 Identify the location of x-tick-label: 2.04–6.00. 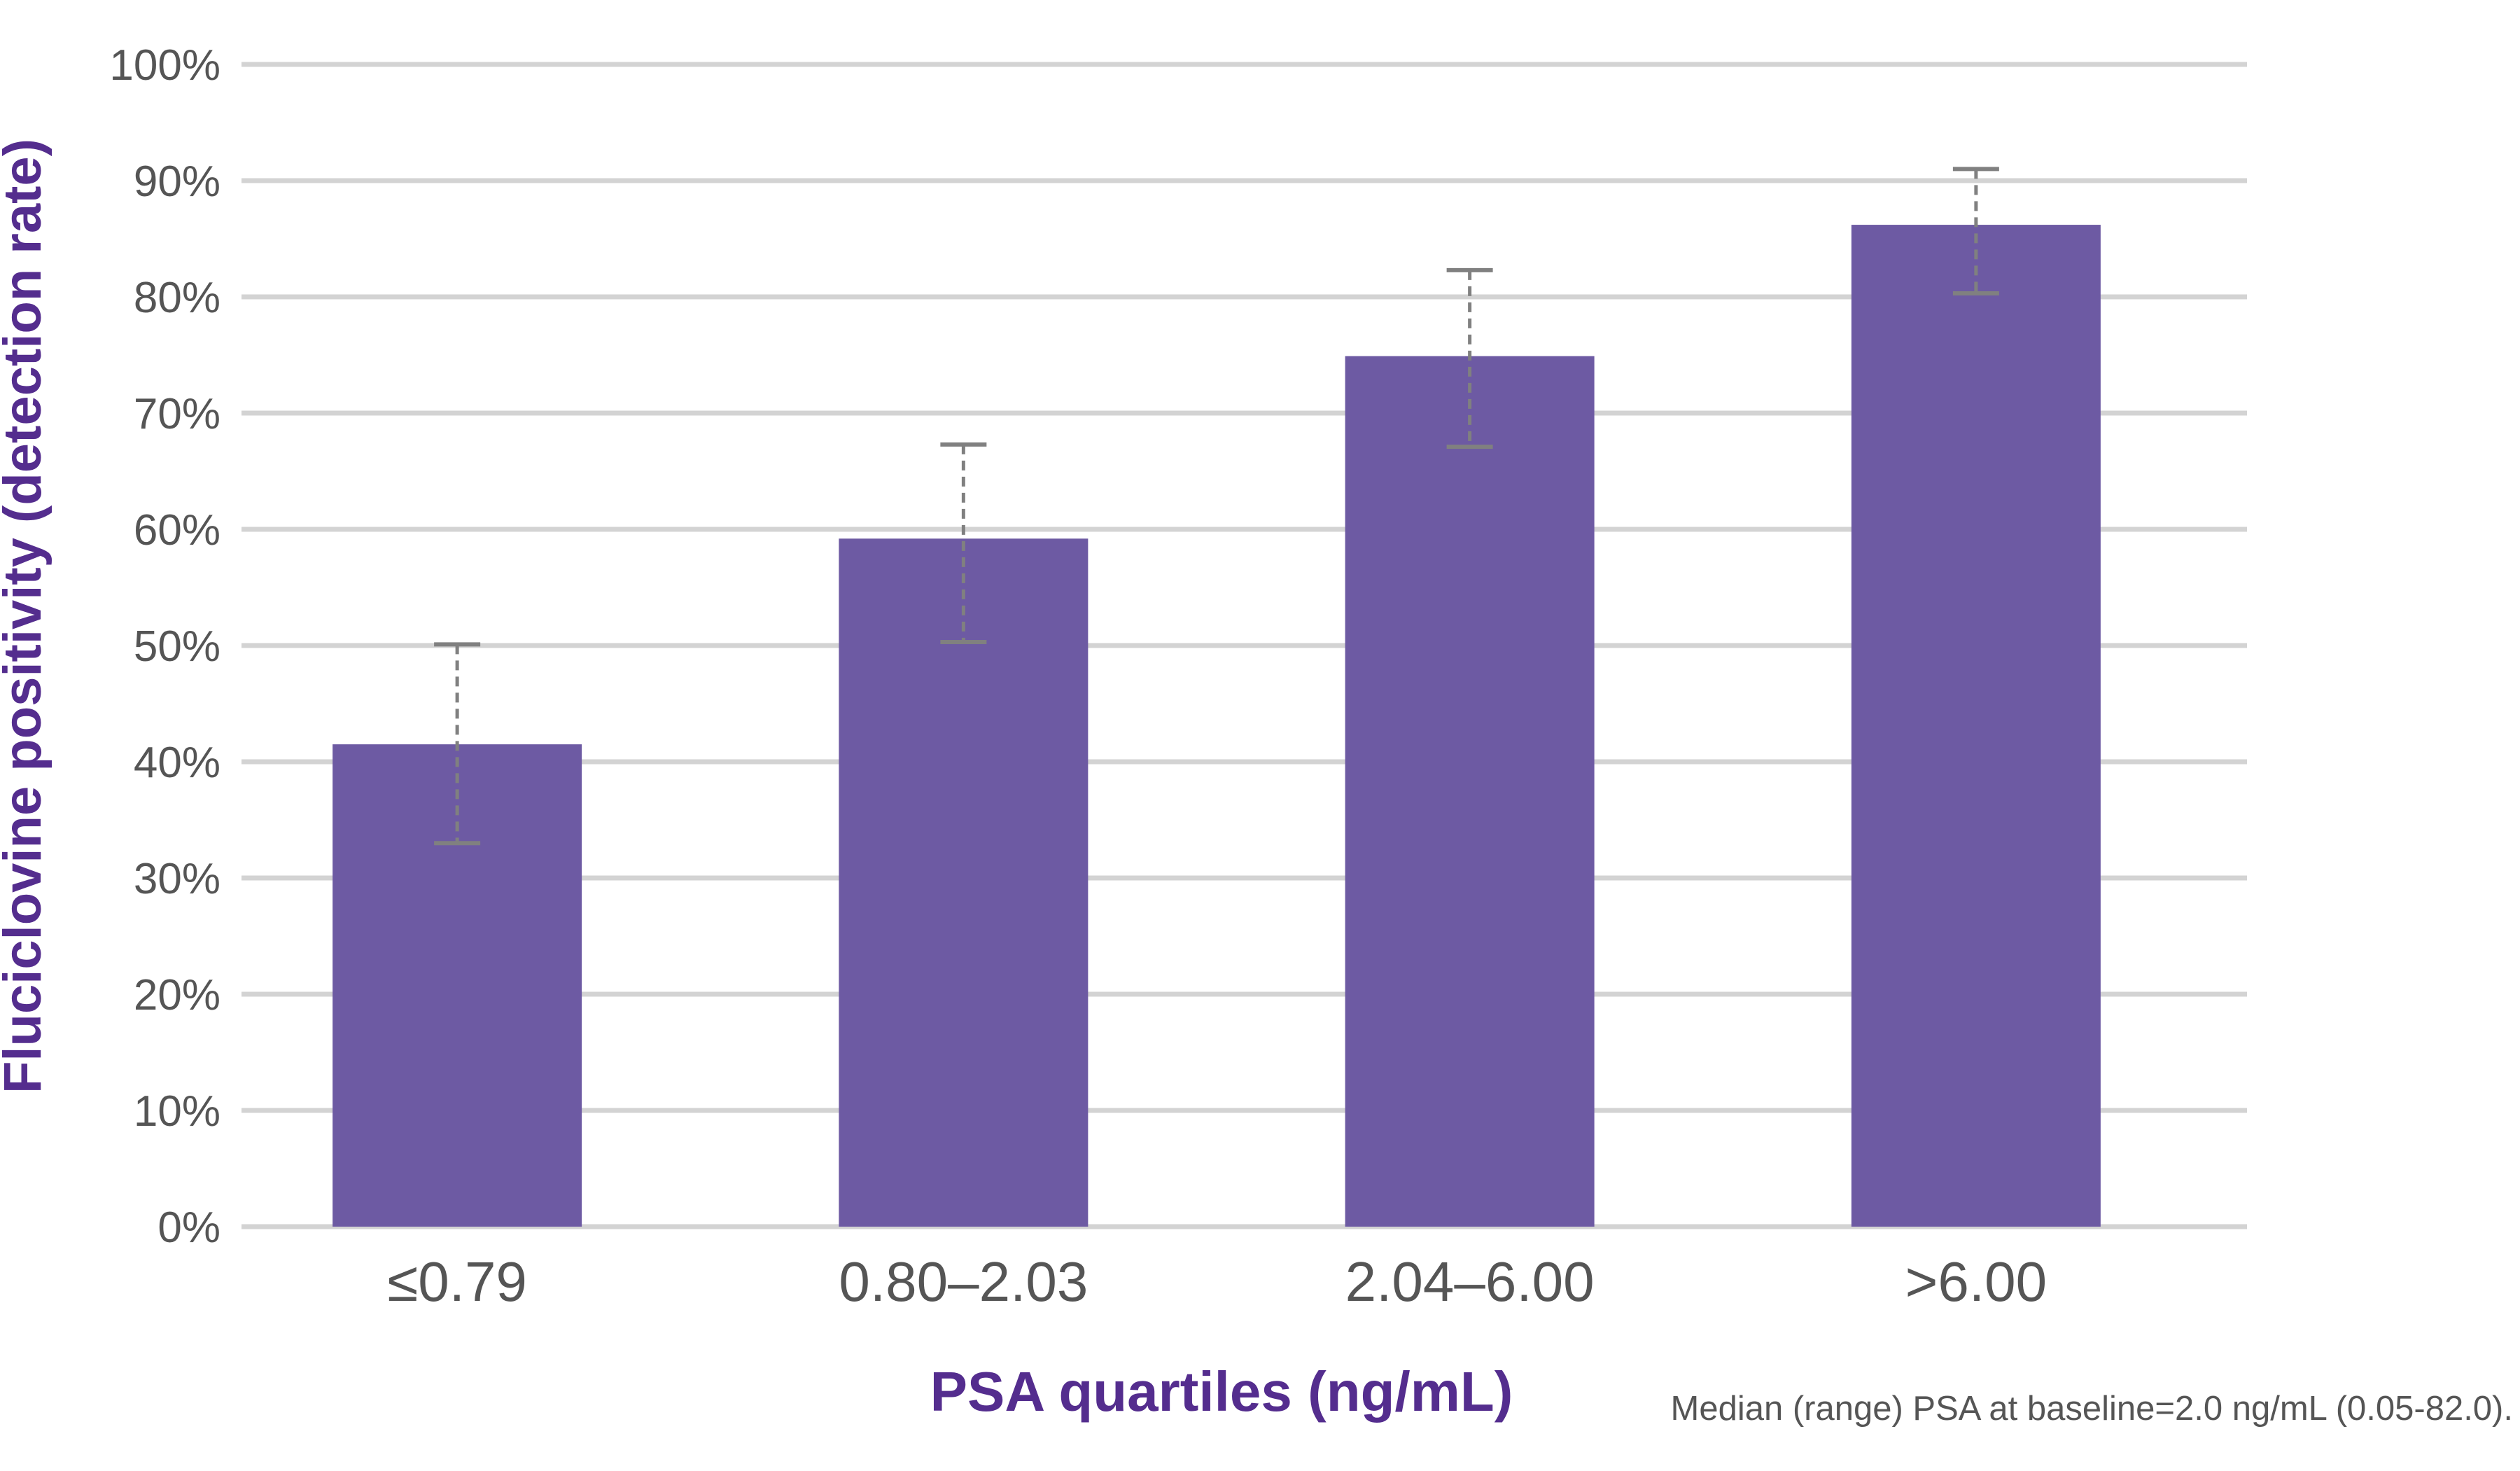
(1470, 1281).